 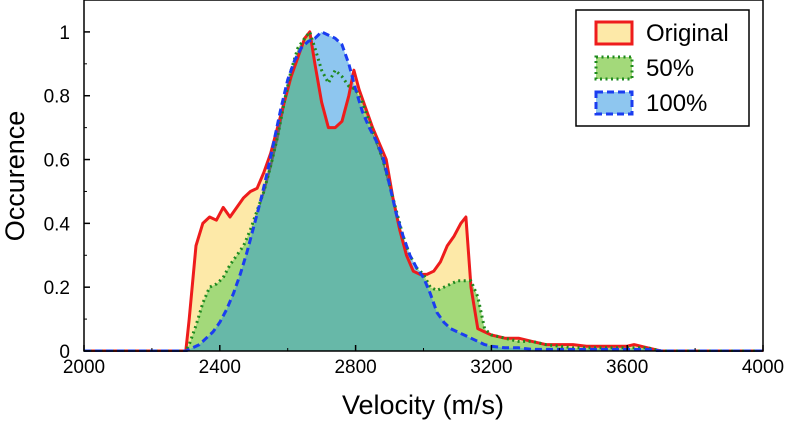 What do you see at coordinates (57, 161) in the screenshot?
I see `y-tick-label: 0.6` at bounding box center [57, 161].